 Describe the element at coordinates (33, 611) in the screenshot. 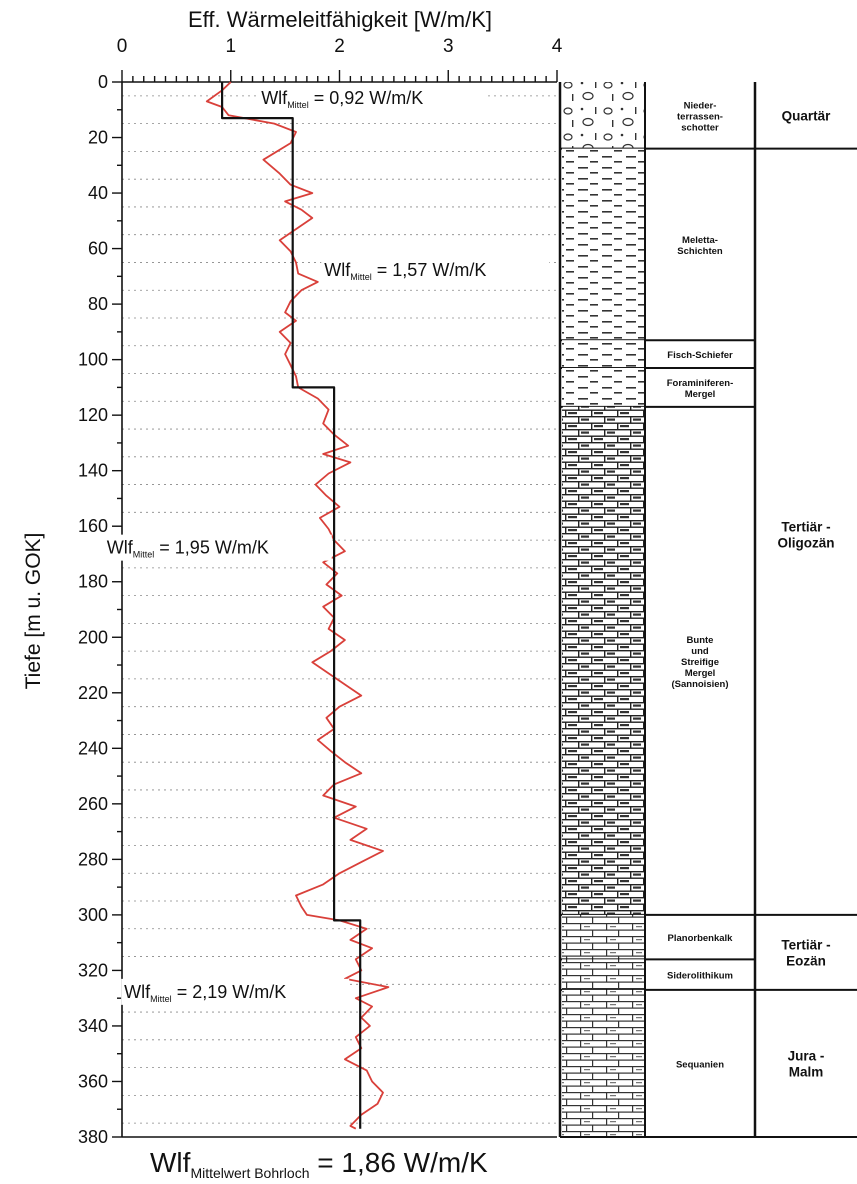

I see `y-axis-label: Tiefe [m u. GOK]` at that location.